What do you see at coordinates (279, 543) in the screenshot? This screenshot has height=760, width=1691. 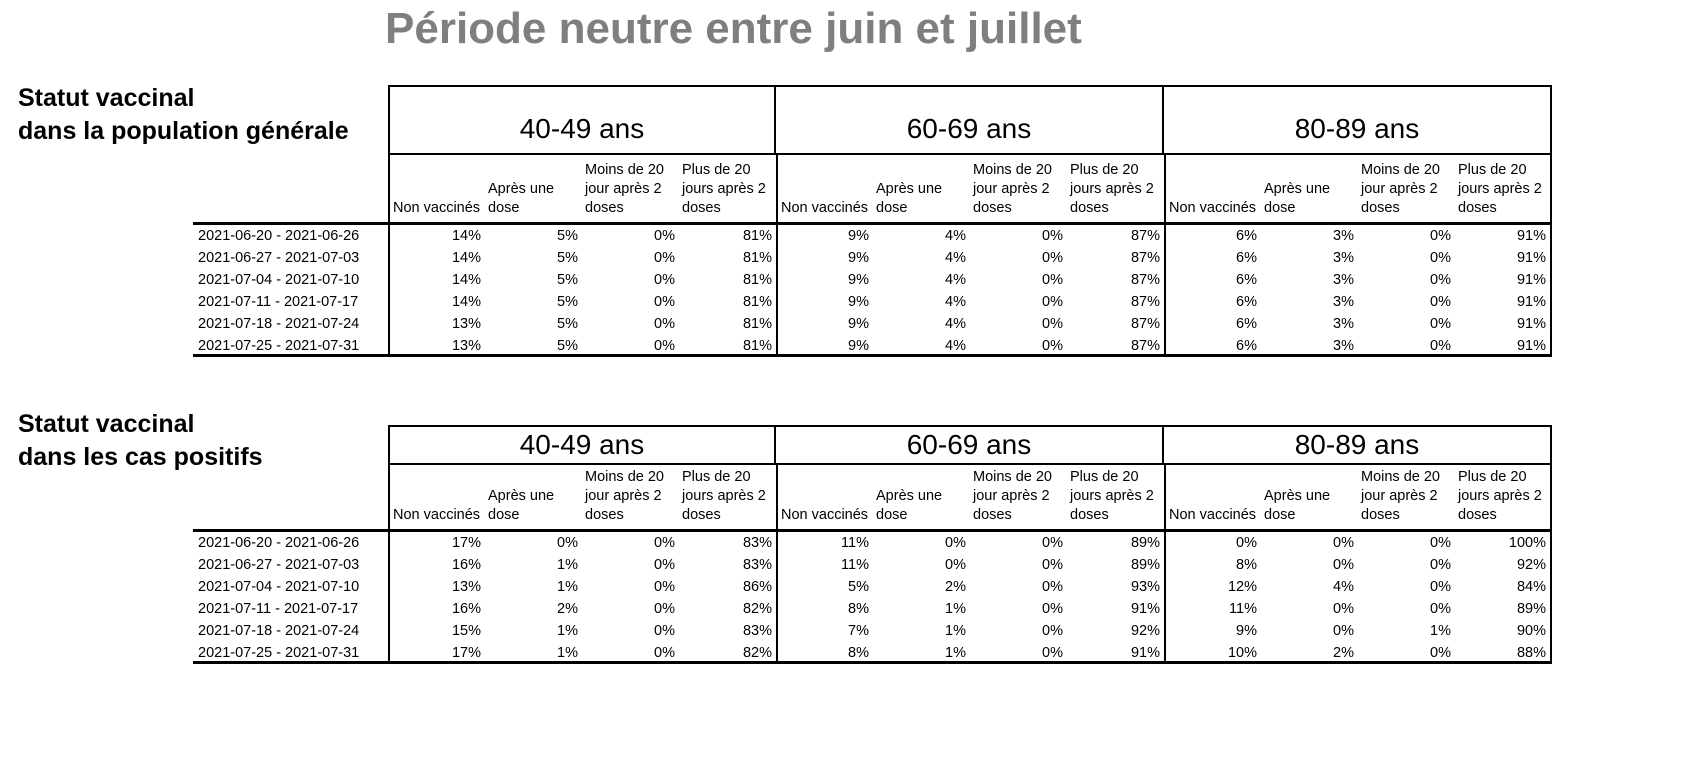 I see `period-cell: 2021-06-20 - 2021-06-26` at bounding box center [279, 543].